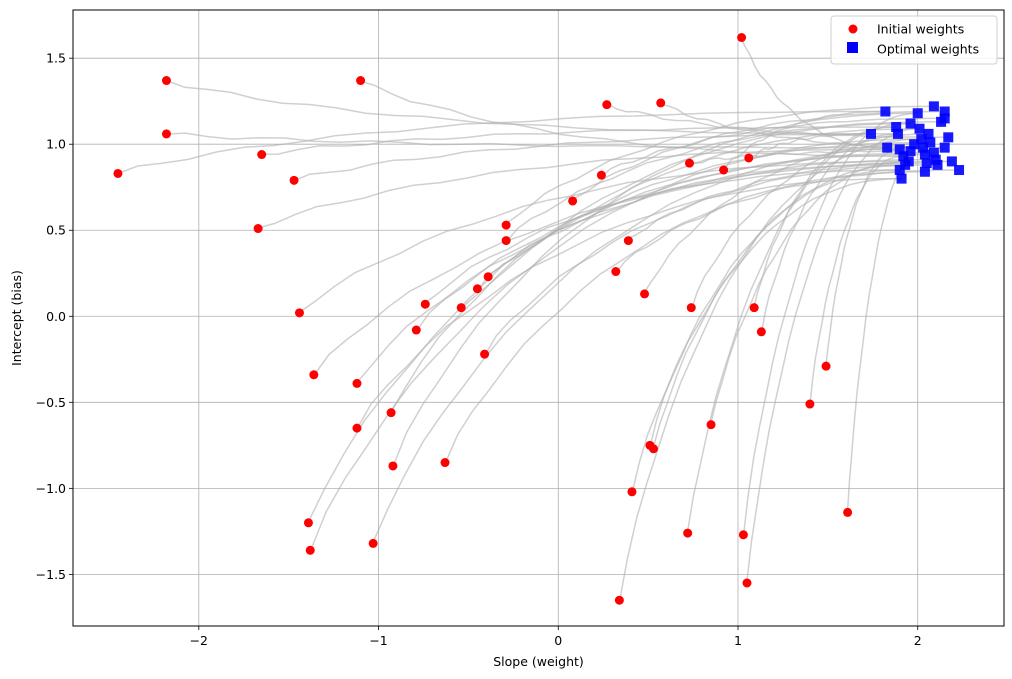  What do you see at coordinates (51, 574) in the screenshot?
I see `y-tick-label: −1.5` at bounding box center [51, 574].